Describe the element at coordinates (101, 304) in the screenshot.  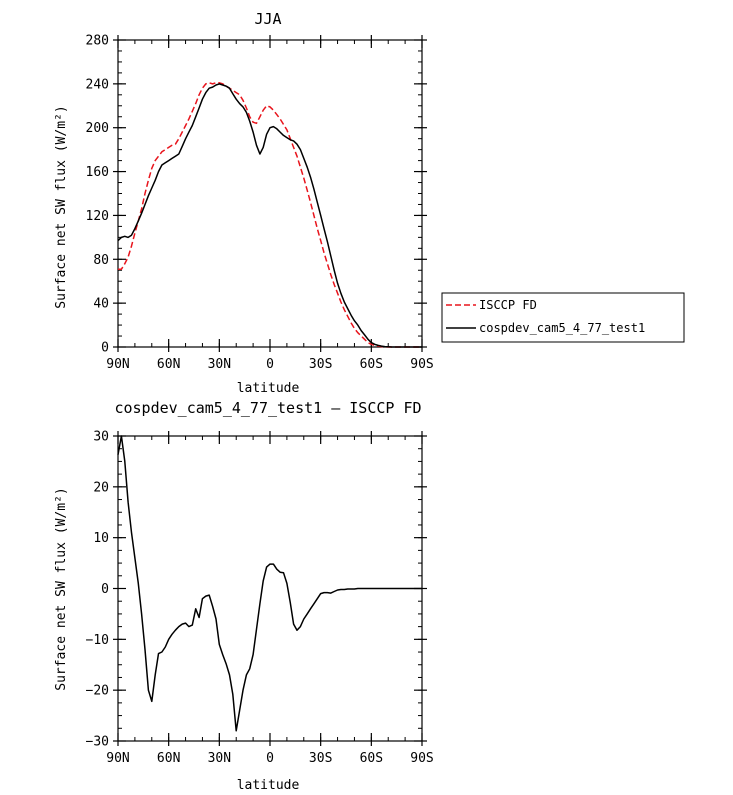
I see `top-y-tick-label: 40` at that location.